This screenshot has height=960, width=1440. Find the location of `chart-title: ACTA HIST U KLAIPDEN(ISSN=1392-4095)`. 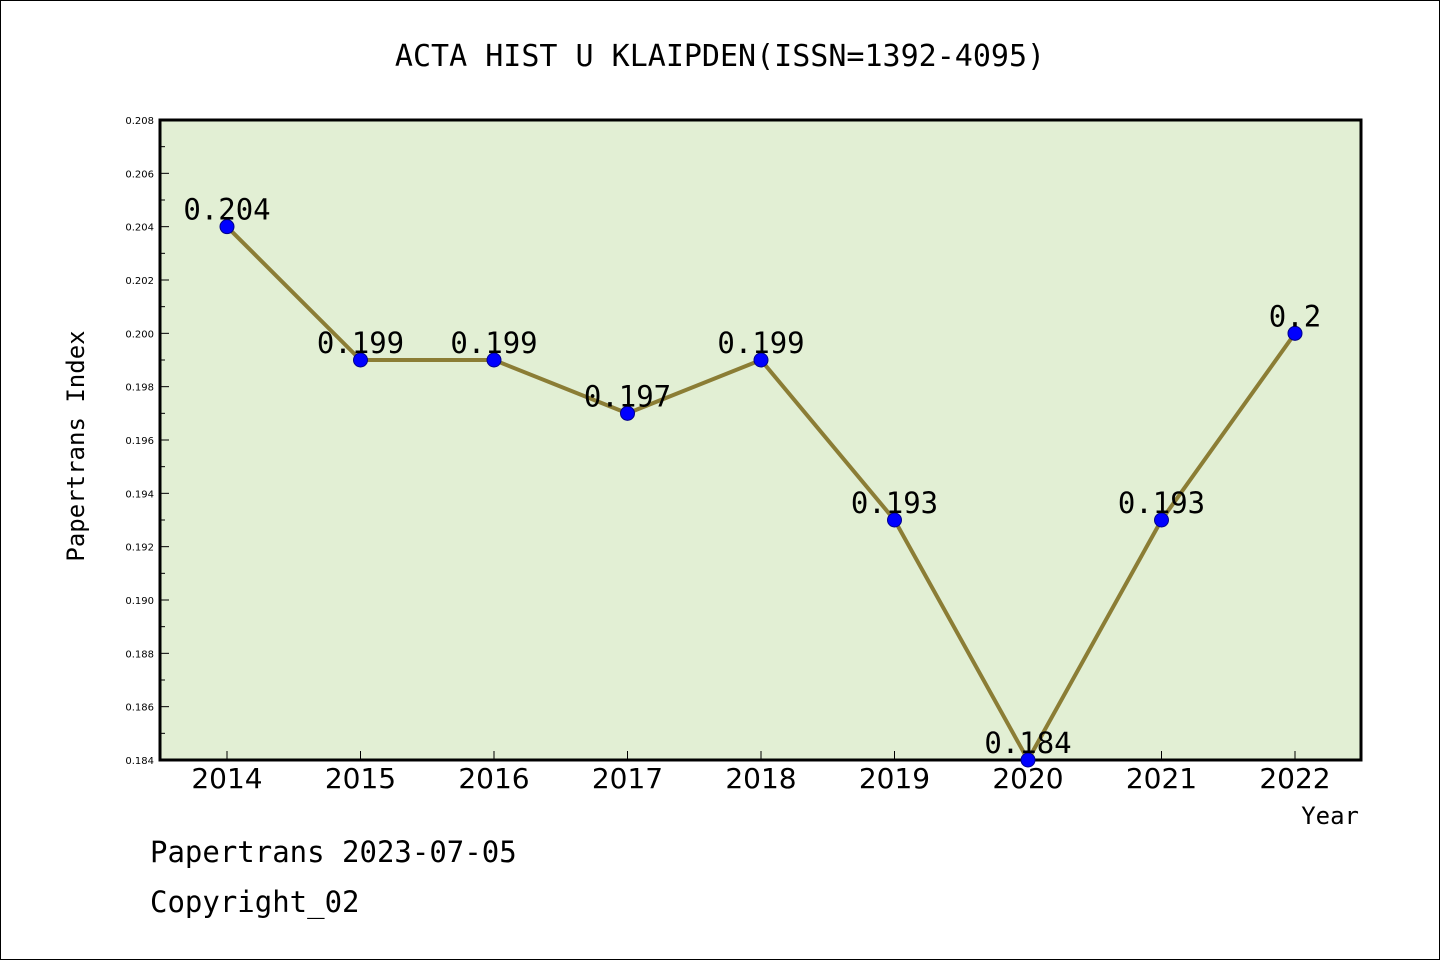

chart-title: ACTA HIST U KLAIPDEN(ISSN=1392-4095) is located at coordinates (720, 56).